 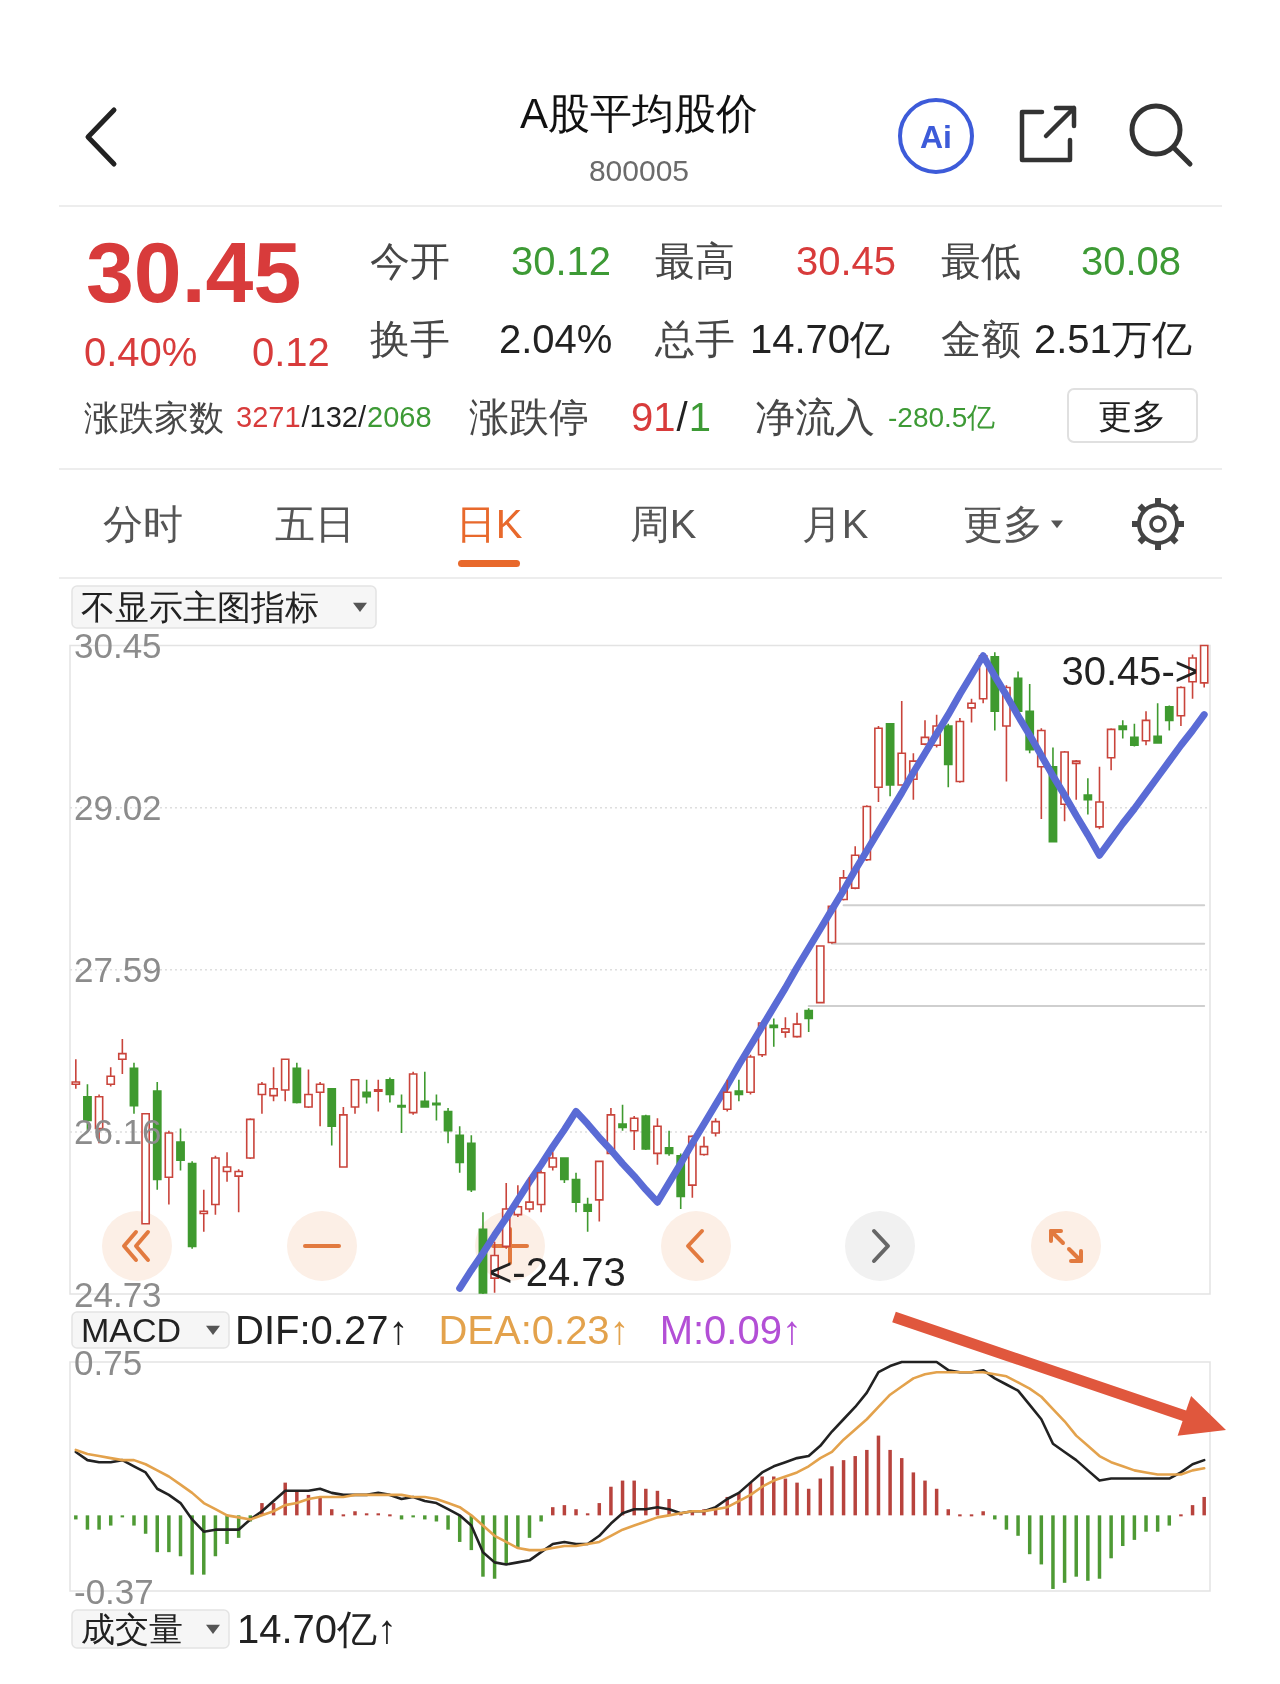 What do you see at coordinates (200, 607) in the screenshot?
I see `chart-title: 不显示主图指标` at bounding box center [200, 607].